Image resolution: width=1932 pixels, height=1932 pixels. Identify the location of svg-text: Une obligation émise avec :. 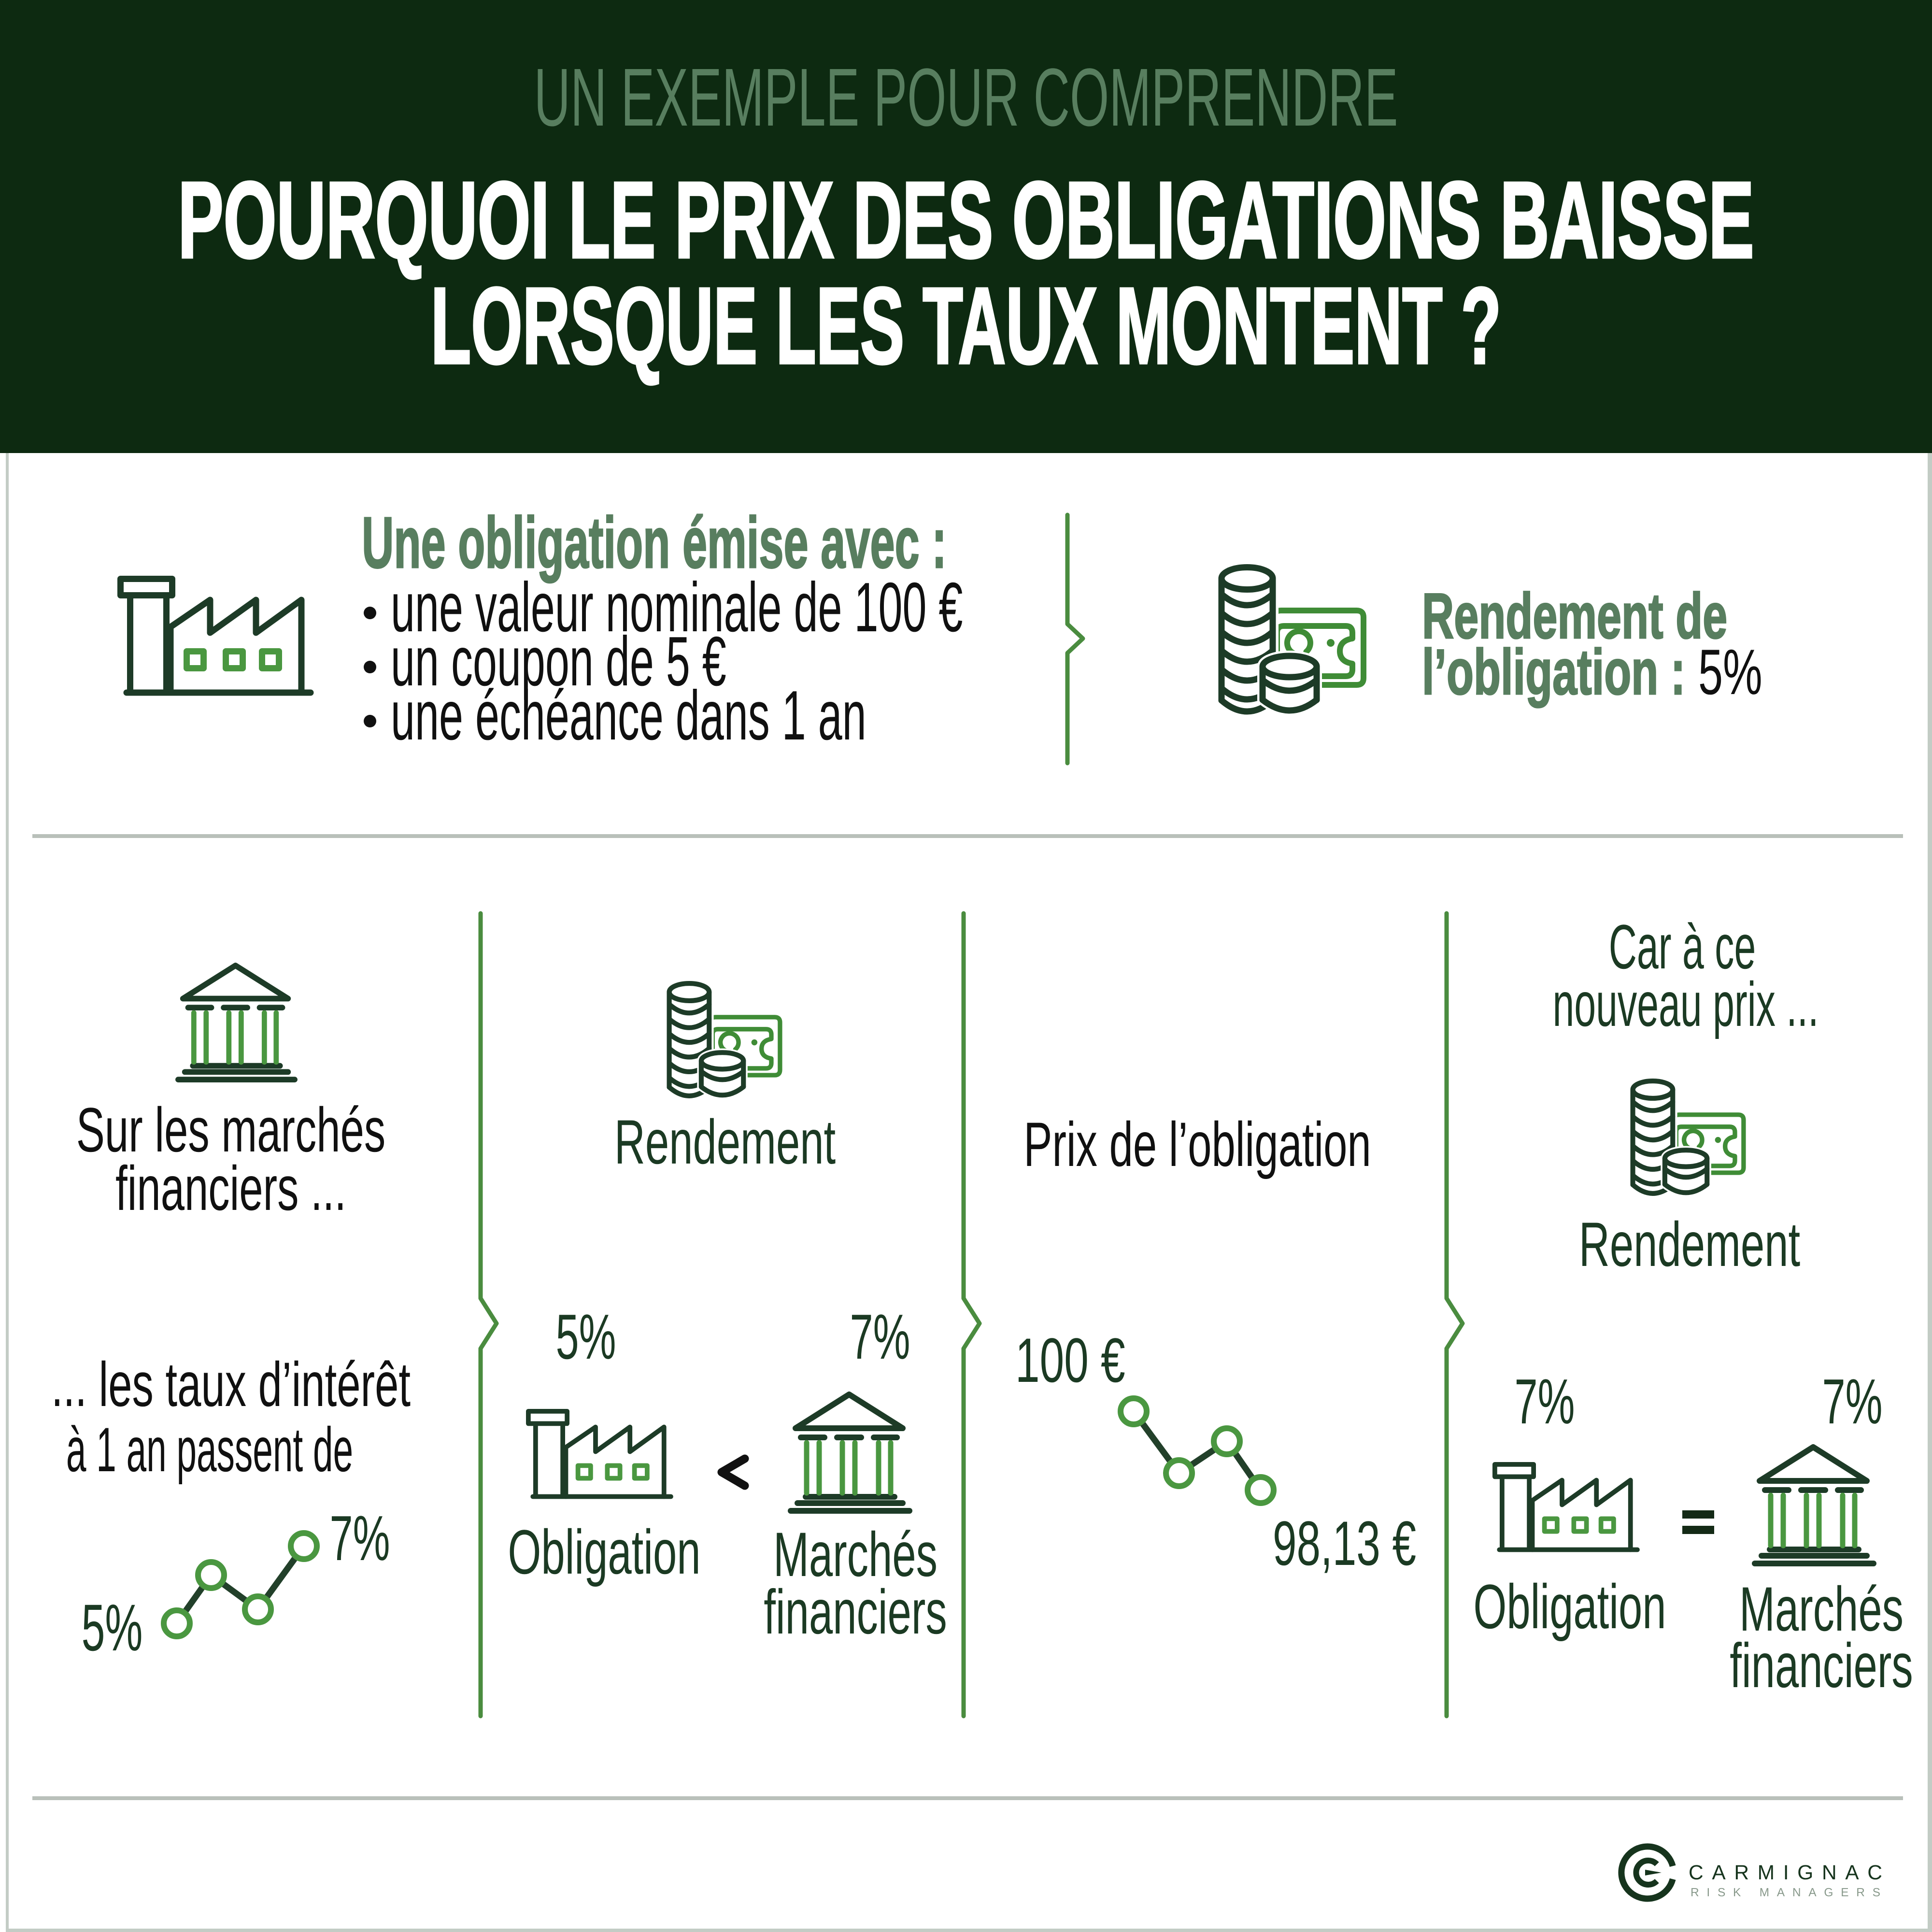
(654, 542).